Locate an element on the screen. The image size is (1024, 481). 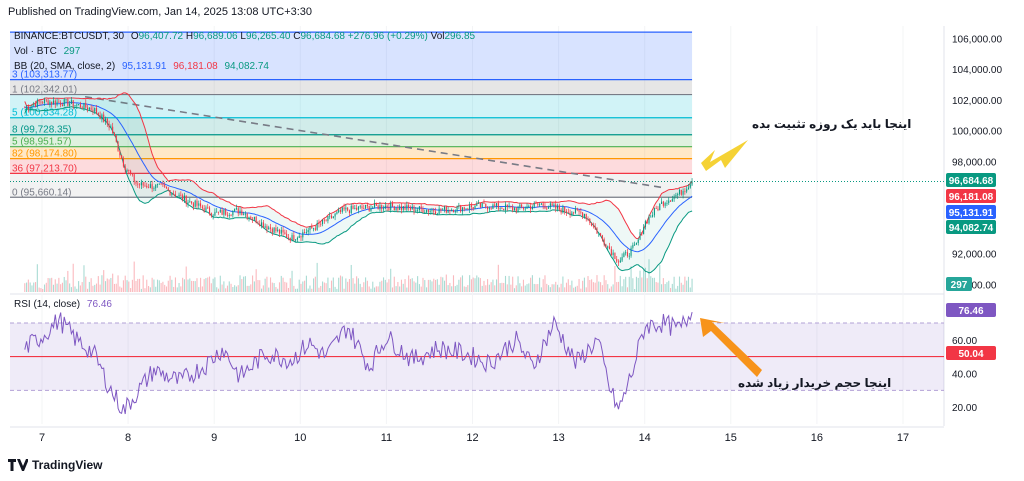
annotation-arrows is located at coordinates (731, 258).